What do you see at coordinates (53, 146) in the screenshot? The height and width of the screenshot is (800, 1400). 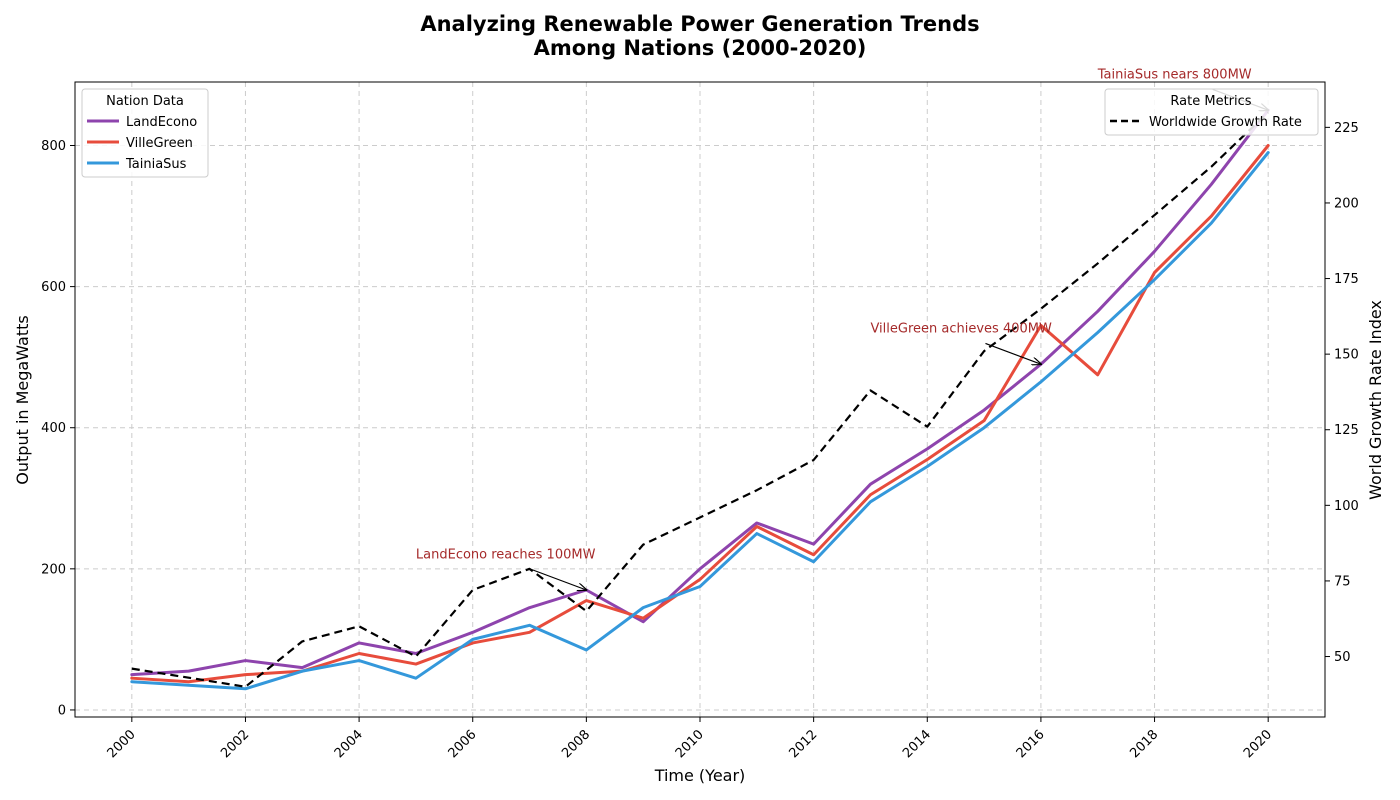 I see `y-left-tick-label-800: 800` at bounding box center [53, 146].